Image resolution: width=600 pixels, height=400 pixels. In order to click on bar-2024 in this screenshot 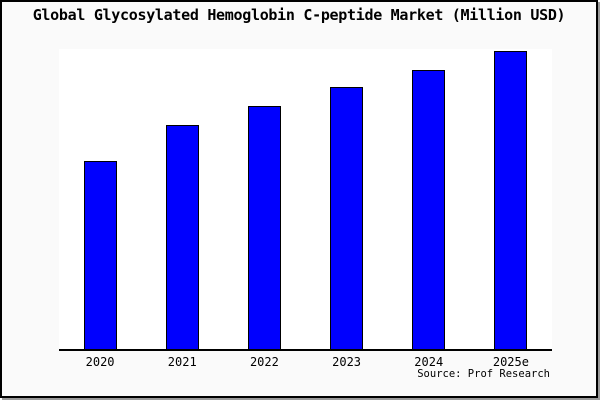, I will do `click(429, 209)`.